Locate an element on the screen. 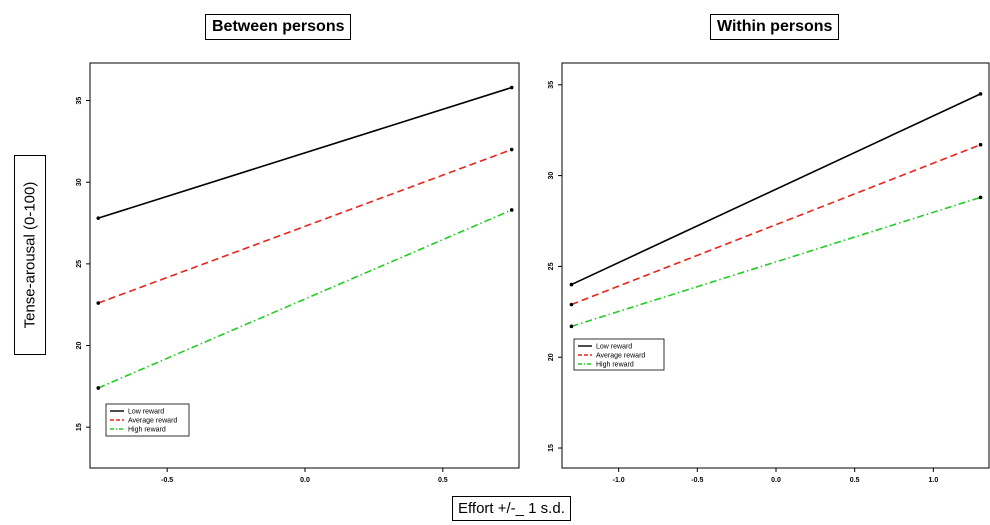 This screenshot has height=525, width=990. x-tick-label: -1.0 is located at coordinates (619, 480).